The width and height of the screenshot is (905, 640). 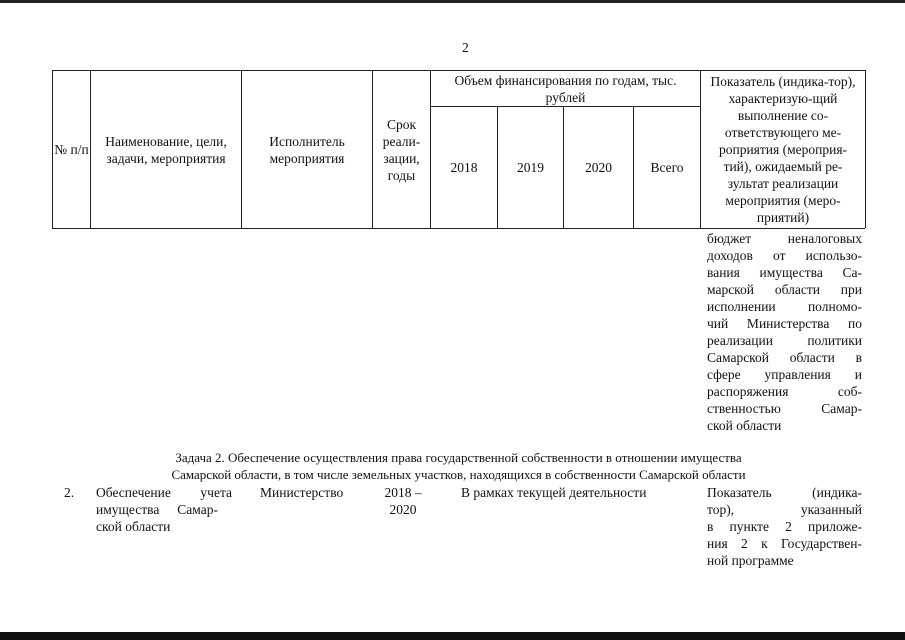 What do you see at coordinates (157, 509) in the screenshot?
I see `text-line: имущества Самар-` at bounding box center [157, 509].